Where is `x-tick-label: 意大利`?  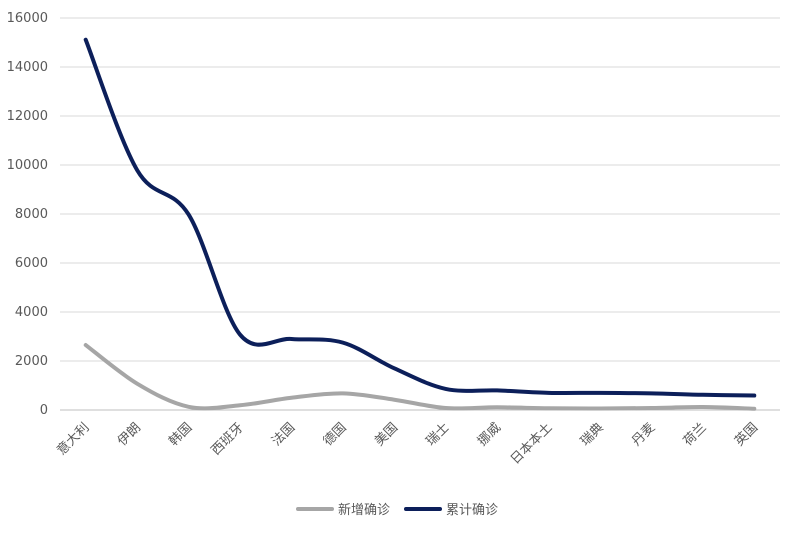 x-tick-label: 意大利 is located at coordinates (73, 439).